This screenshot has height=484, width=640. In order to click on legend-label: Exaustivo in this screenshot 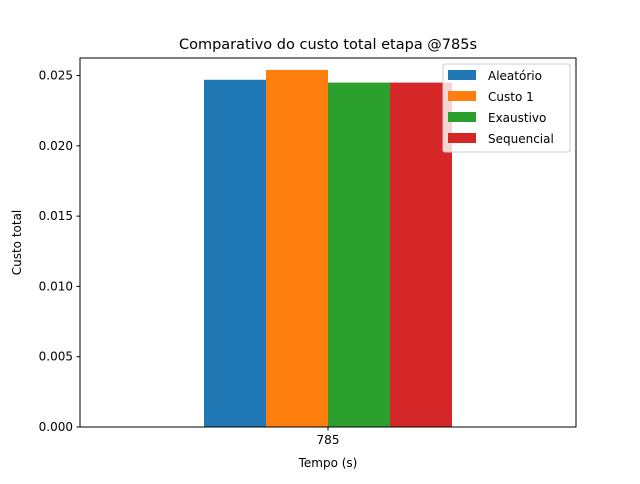, I will do `click(517, 118)`.